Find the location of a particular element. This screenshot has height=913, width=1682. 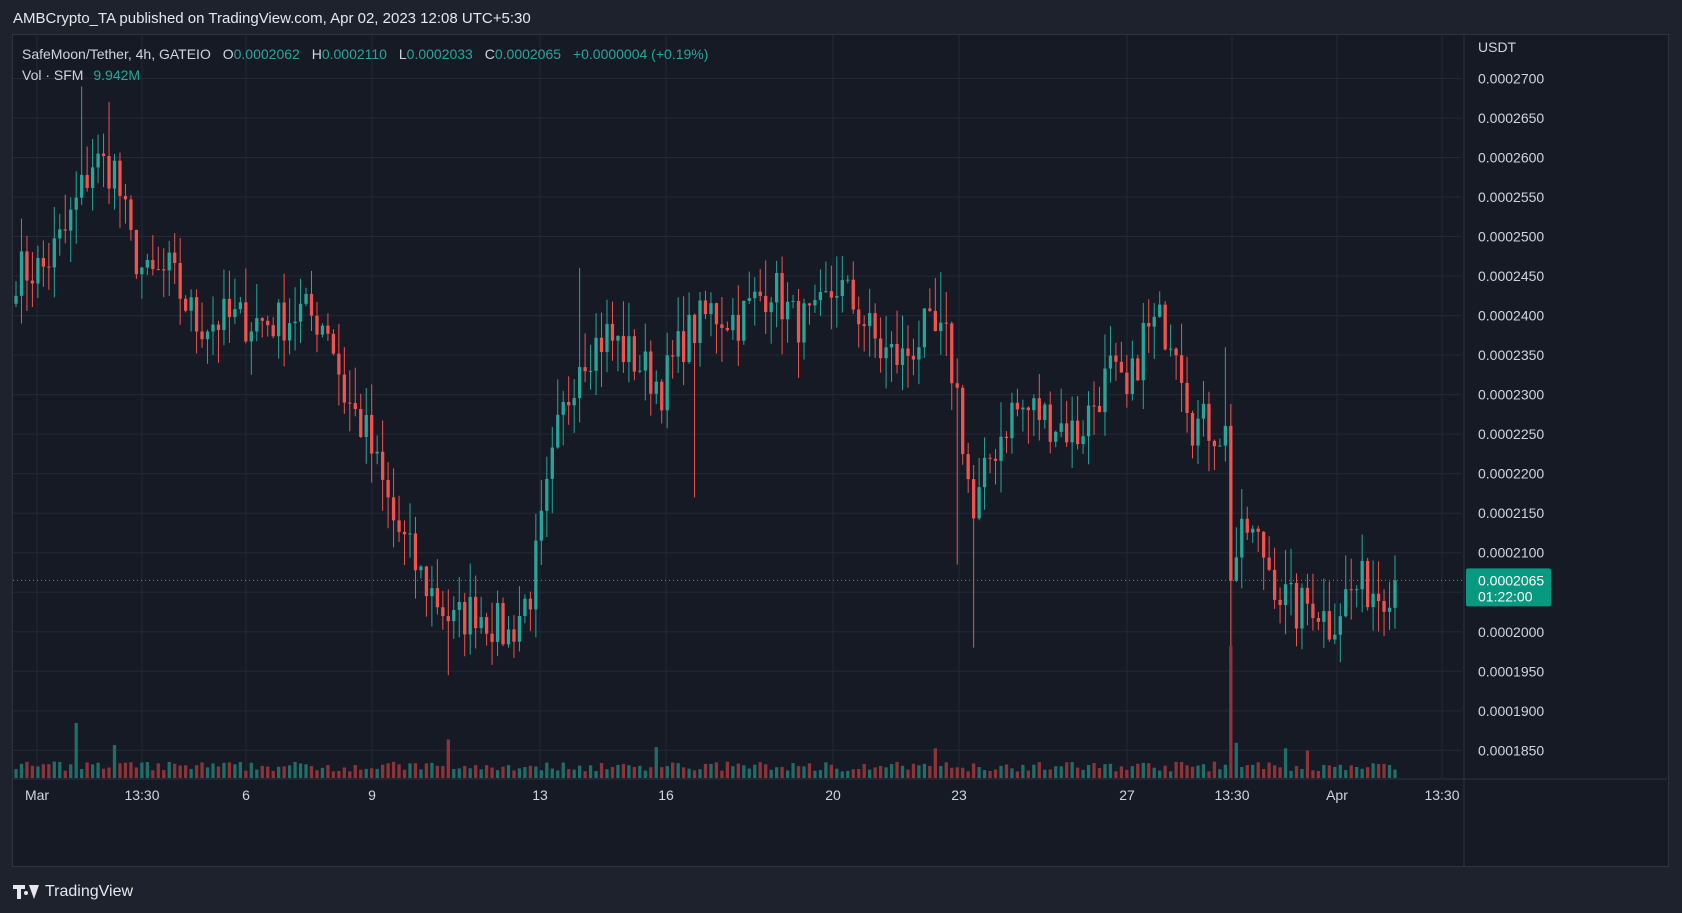

y-tick-label: 0.0002700 is located at coordinates (1511, 78).